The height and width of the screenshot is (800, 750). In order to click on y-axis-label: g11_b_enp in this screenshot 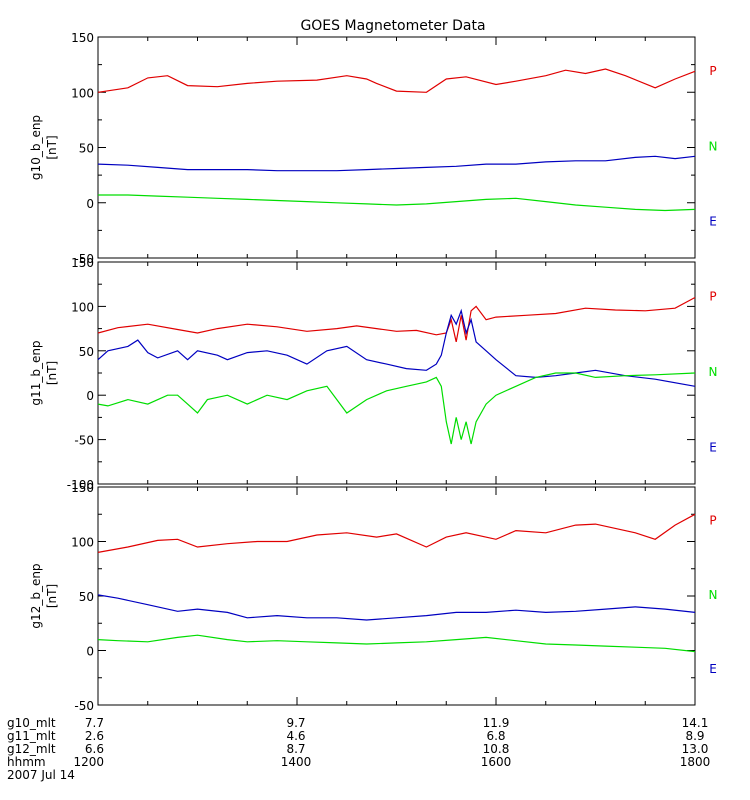, I will do `click(36, 372)`.